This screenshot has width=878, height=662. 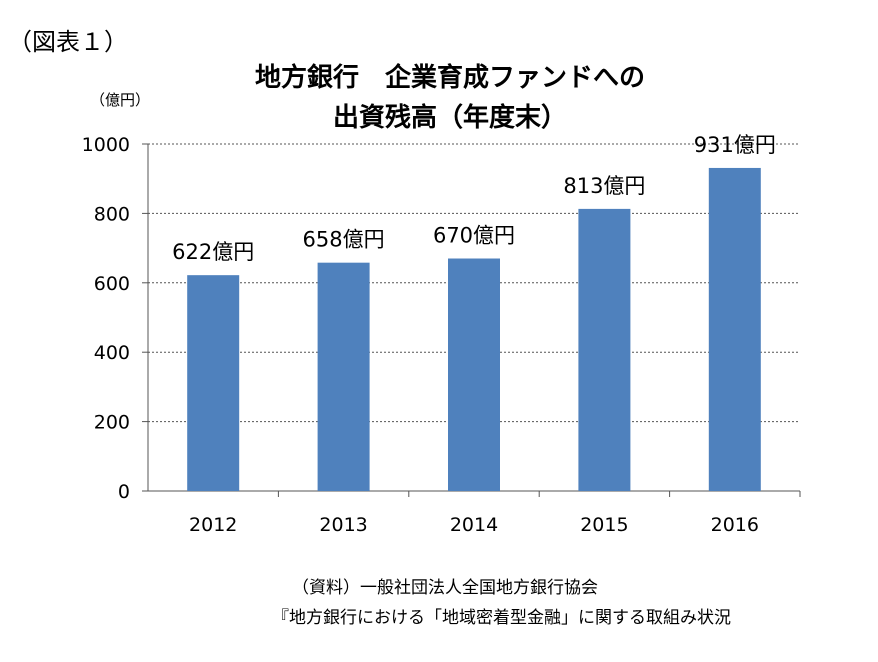 What do you see at coordinates (604, 186) in the screenshot?
I see `data-label: 813億円` at bounding box center [604, 186].